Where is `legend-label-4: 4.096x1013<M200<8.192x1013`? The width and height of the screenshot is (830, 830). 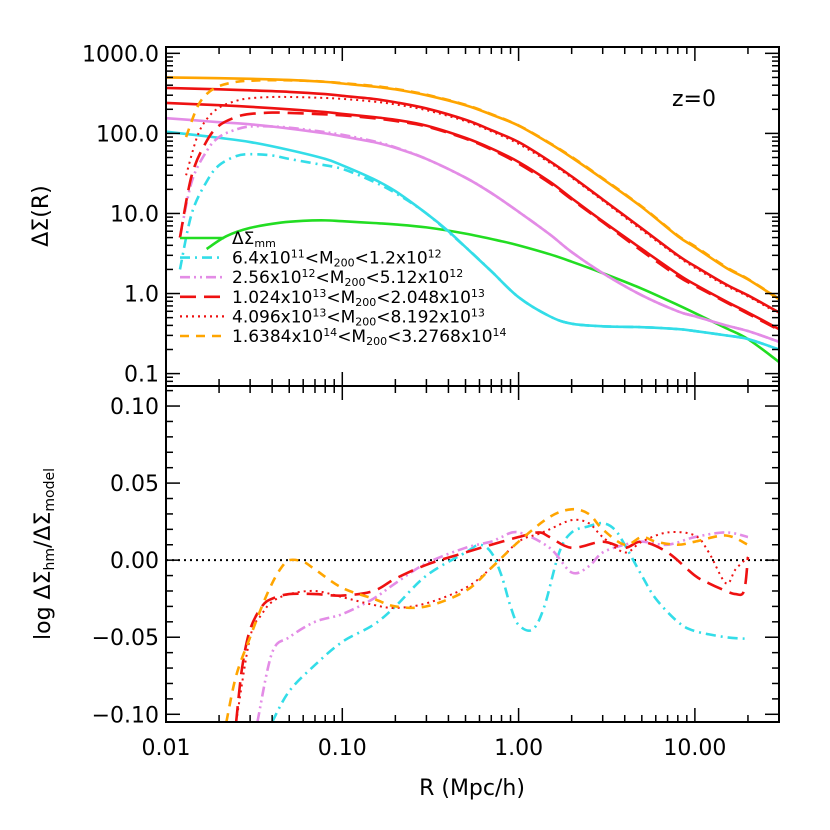
legend-label-4: 4.096x1013<M200<8.192x1013 is located at coordinates (358, 317).